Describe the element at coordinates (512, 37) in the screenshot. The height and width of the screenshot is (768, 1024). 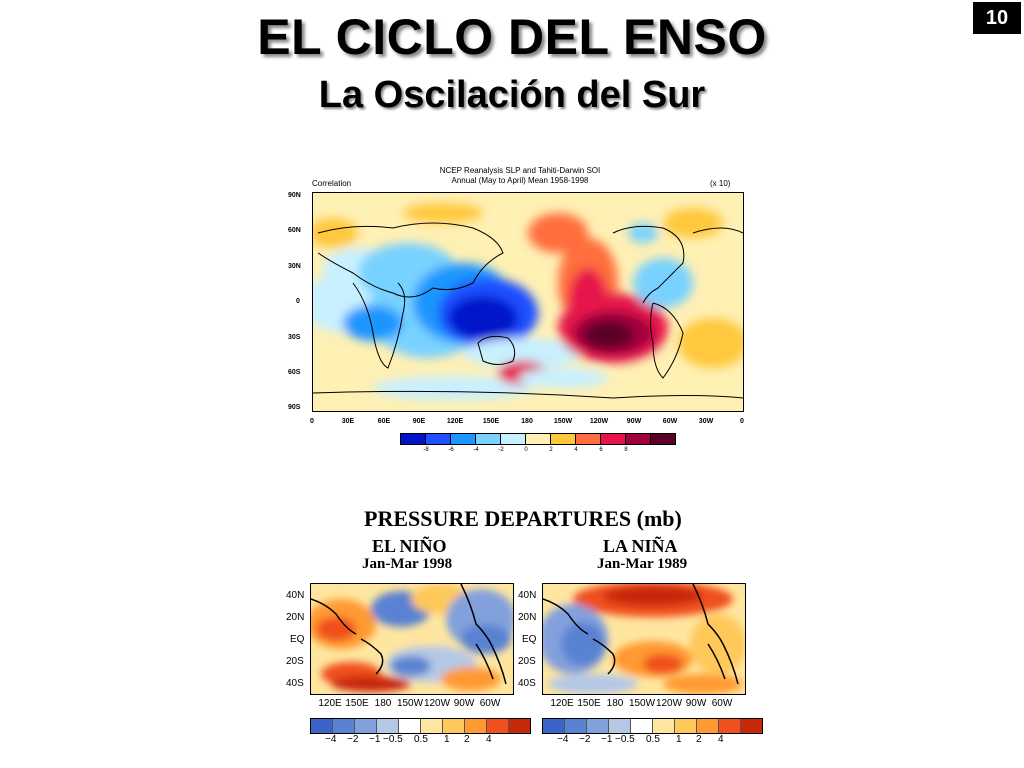
I see `slide-title: EL CICLO DEL ENSO` at that location.